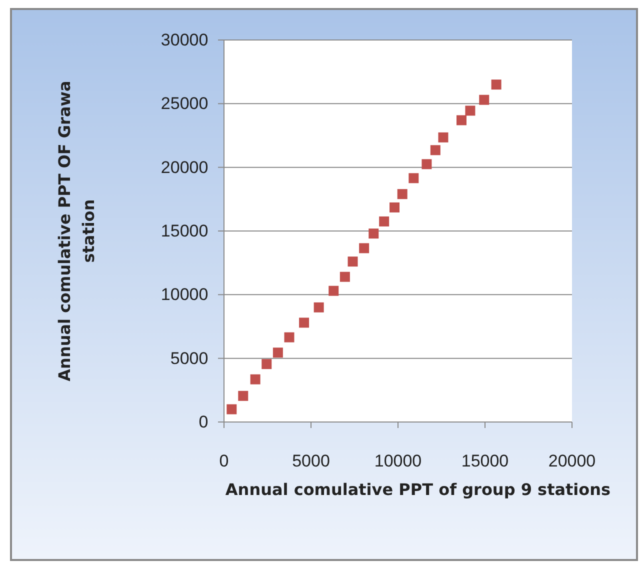  Describe the element at coordinates (184, 230) in the screenshot. I see `y-tick-label: 15000` at that location.